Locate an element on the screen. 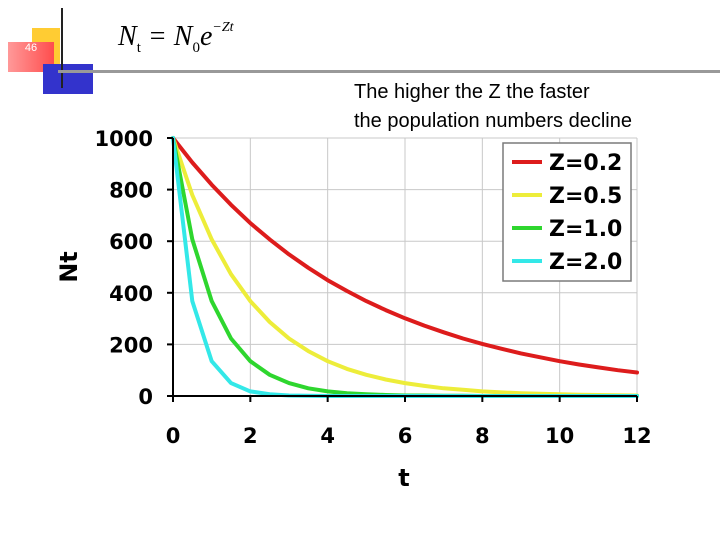 The image size is (720, 540). y-axis-title: Nt is located at coordinates (69, 267).